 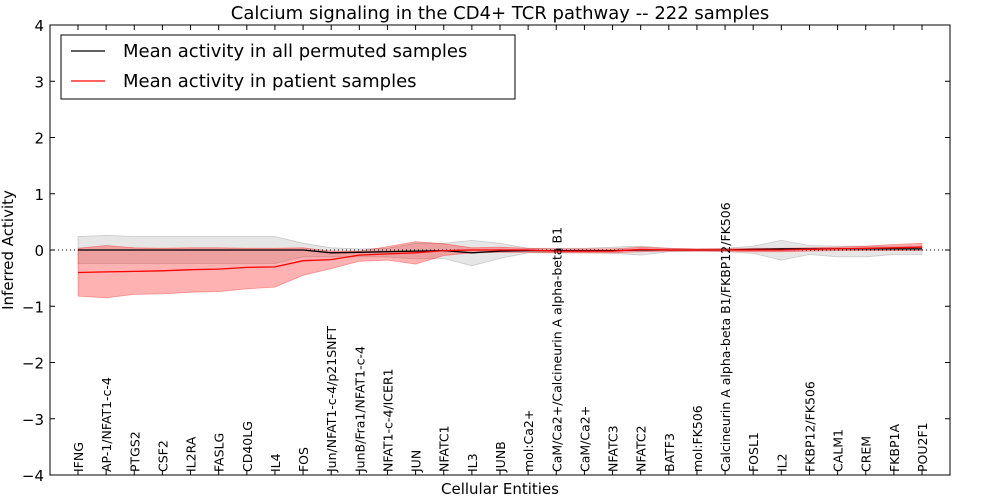 I want to click on x-tick-label: CaM/Ca2+, so click(x=584, y=439).